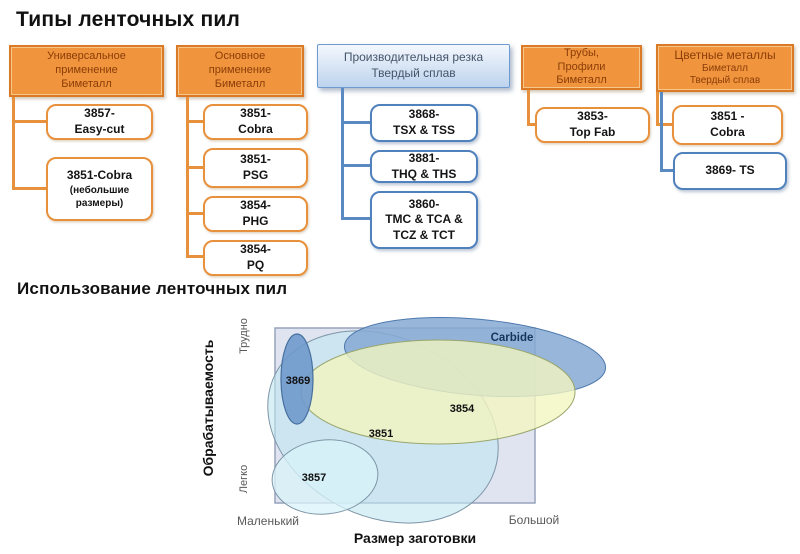 The width and height of the screenshot is (800, 554). I want to click on header-sub-label: Биметалл Твердый сплав, so click(725, 74).